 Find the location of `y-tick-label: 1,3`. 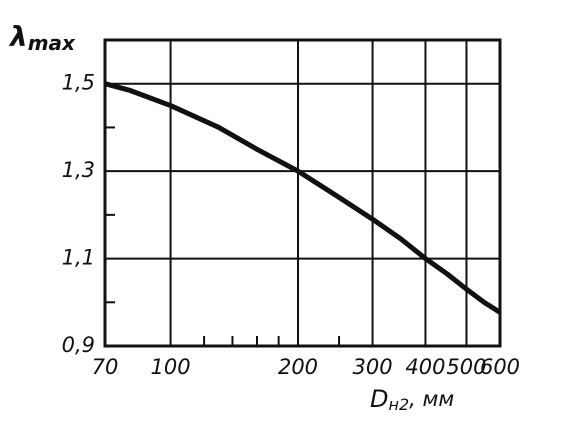

y-tick-label: 1,3 is located at coordinates (78, 170).